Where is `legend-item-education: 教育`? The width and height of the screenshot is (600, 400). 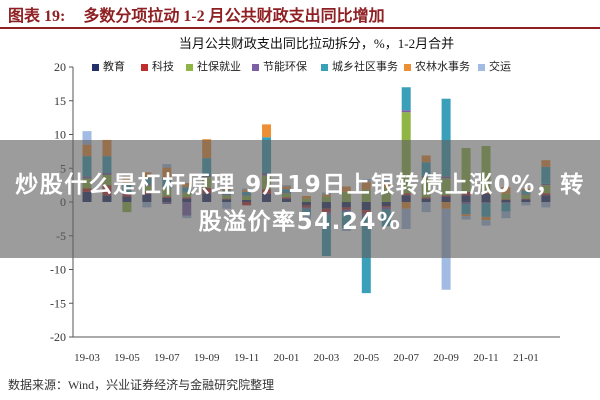 legend-item-education: 教育 is located at coordinates (108, 67).